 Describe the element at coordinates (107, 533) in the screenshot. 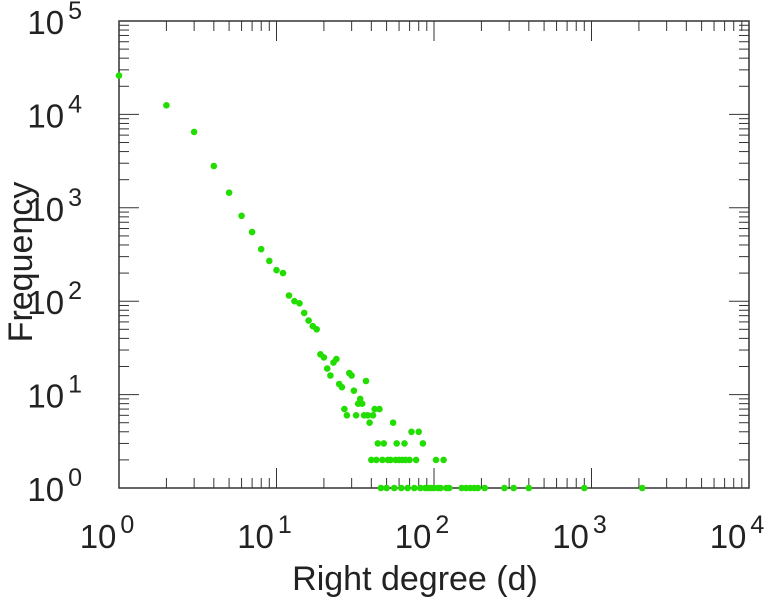

I see `x-tick-label: 10 0` at that location.